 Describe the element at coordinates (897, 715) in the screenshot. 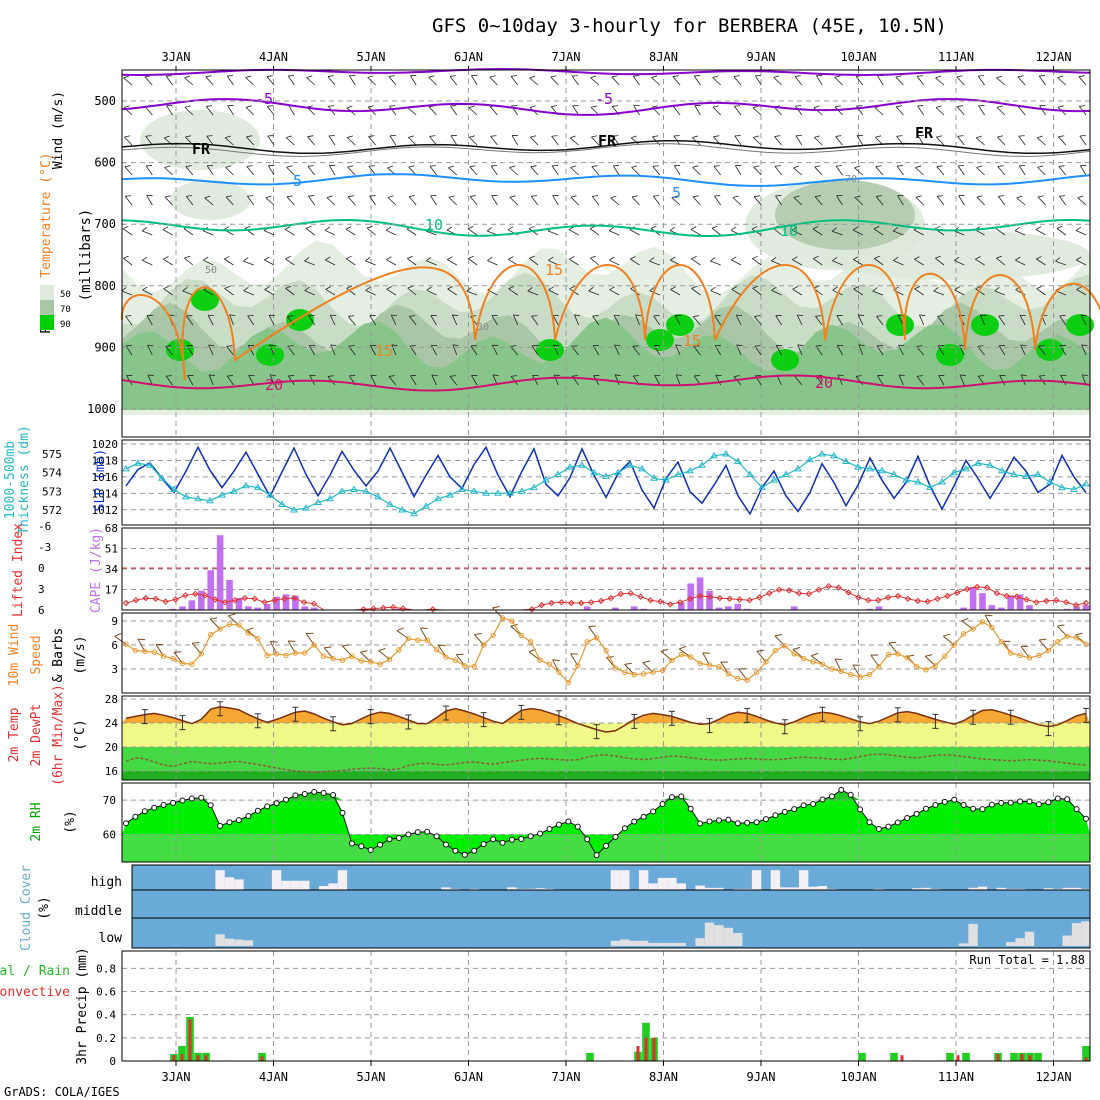

I see `temp-minmax-bar` at that location.